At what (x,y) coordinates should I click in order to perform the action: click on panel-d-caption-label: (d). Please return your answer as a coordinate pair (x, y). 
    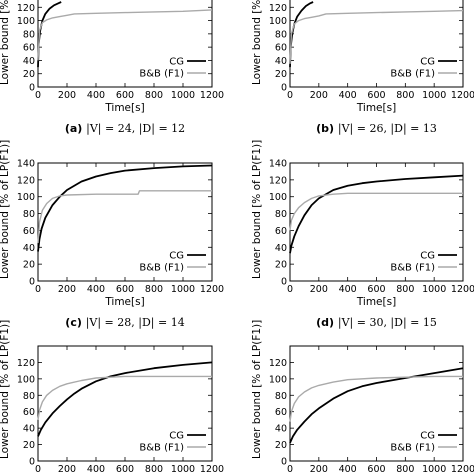
    Looking at the image, I should click on (327, 322).